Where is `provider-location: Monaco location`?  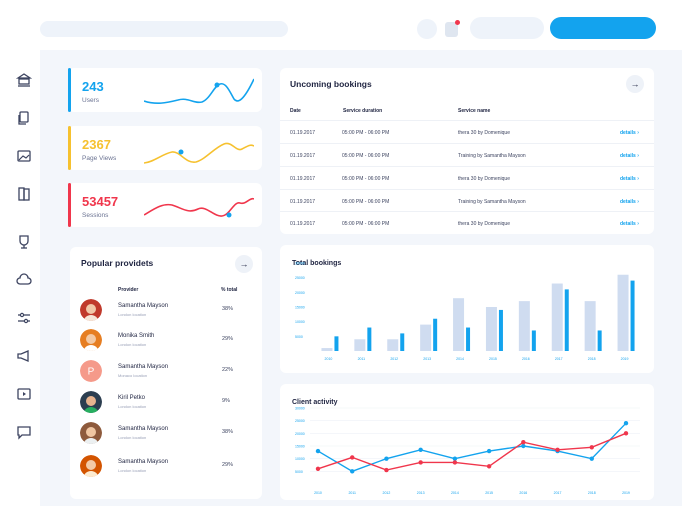
provider-location: Monaco location is located at coordinates (133, 375).